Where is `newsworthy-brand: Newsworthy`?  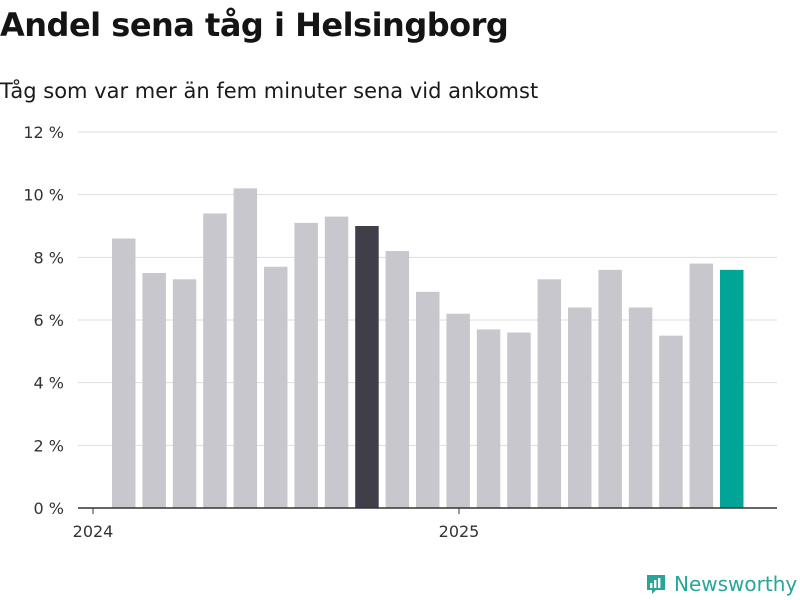
newsworthy-brand: Newsworthy is located at coordinates (720, 584).